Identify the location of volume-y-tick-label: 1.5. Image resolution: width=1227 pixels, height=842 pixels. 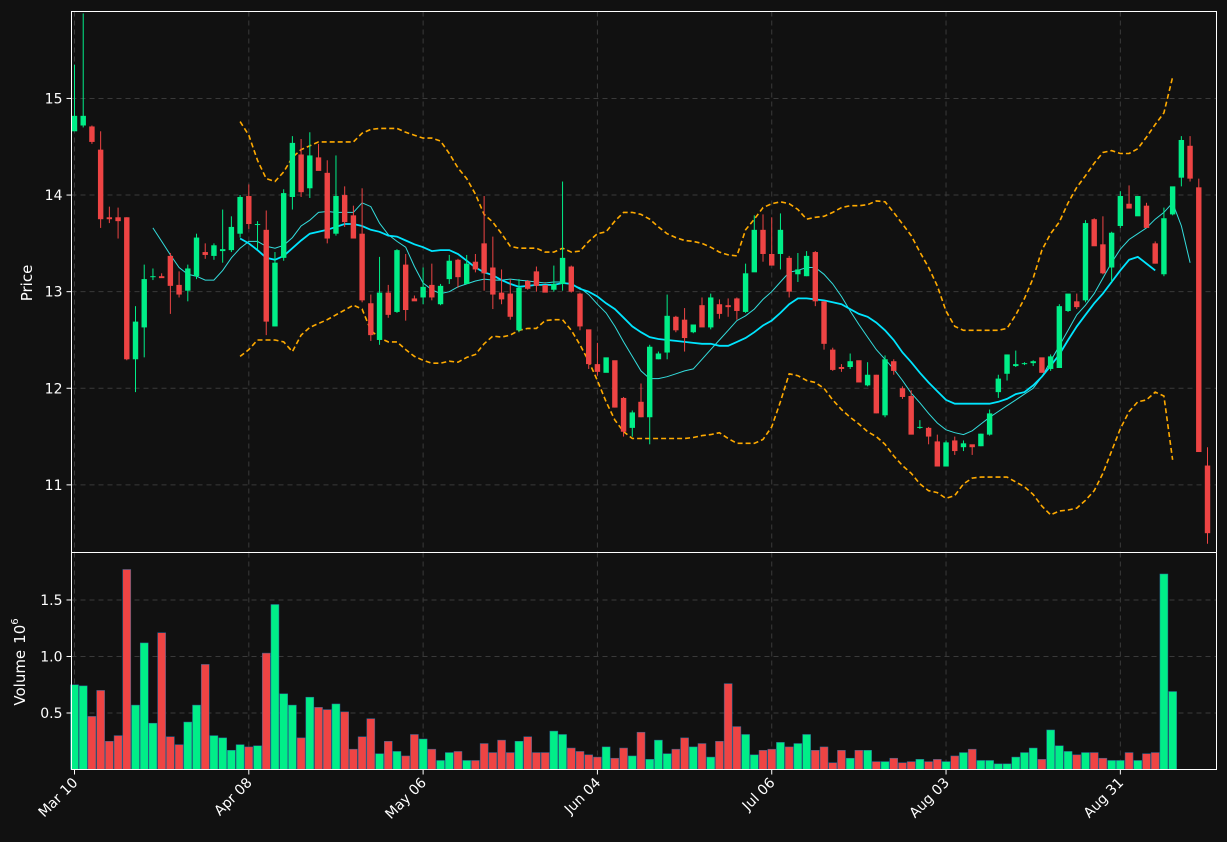
(51, 601).